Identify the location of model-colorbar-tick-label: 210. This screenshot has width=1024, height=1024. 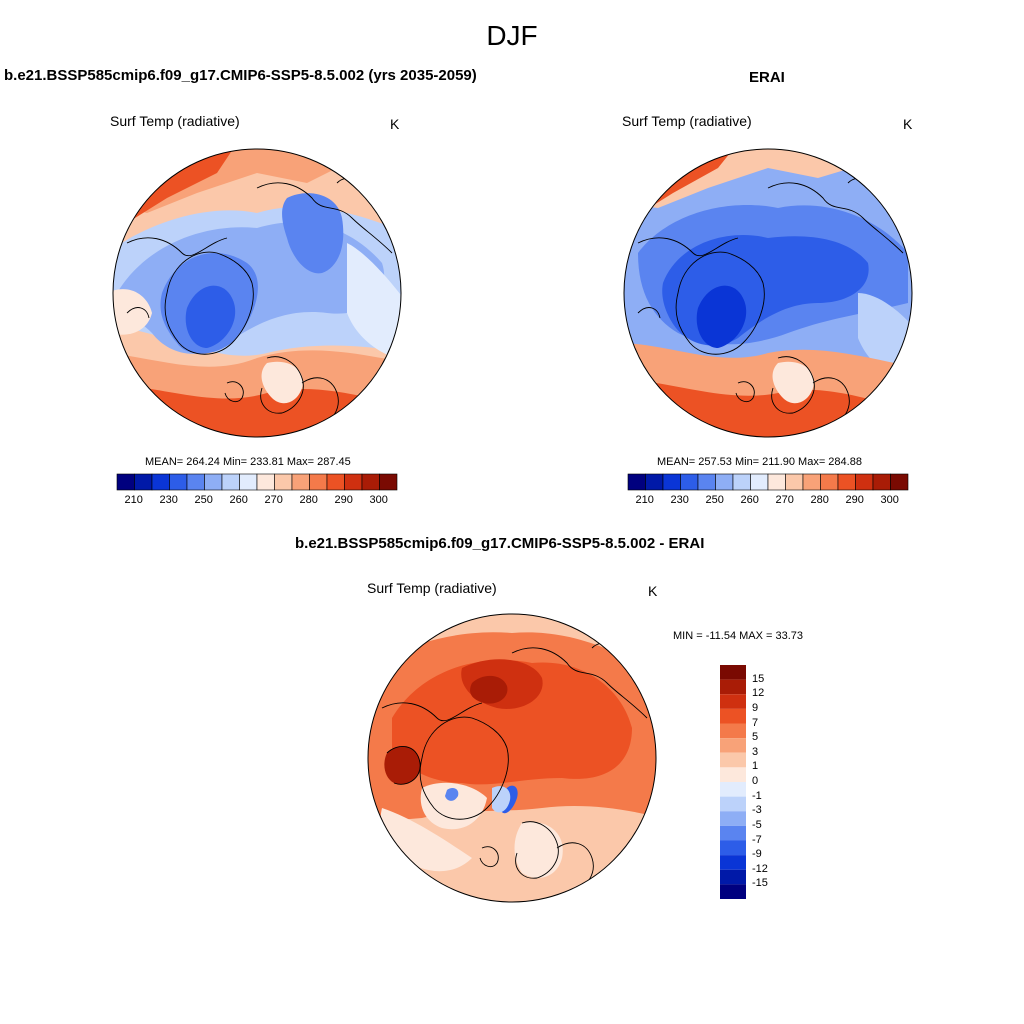
(133, 500).